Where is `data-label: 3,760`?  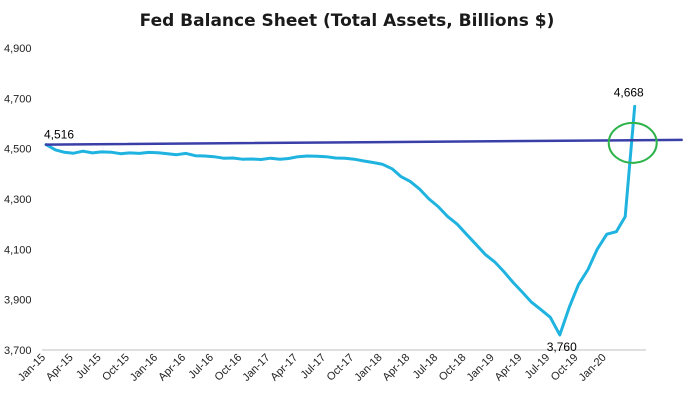 data-label: 3,760 is located at coordinates (562, 347).